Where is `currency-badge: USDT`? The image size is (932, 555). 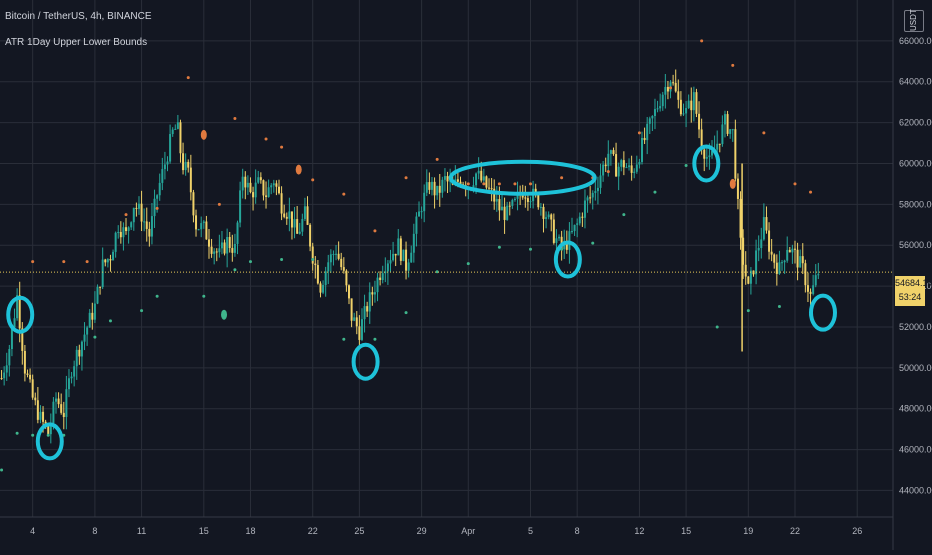
currency-badge: USDT is located at coordinates (914, 20).